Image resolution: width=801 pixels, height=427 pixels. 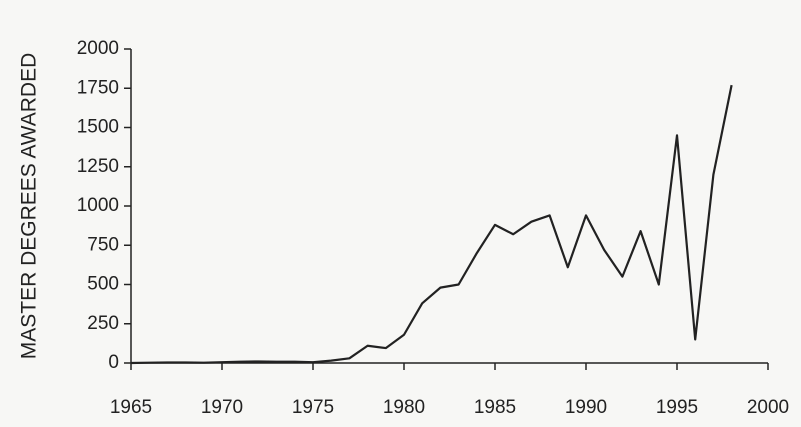 I want to click on x-tick-label: 1980, so click(x=404, y=407).